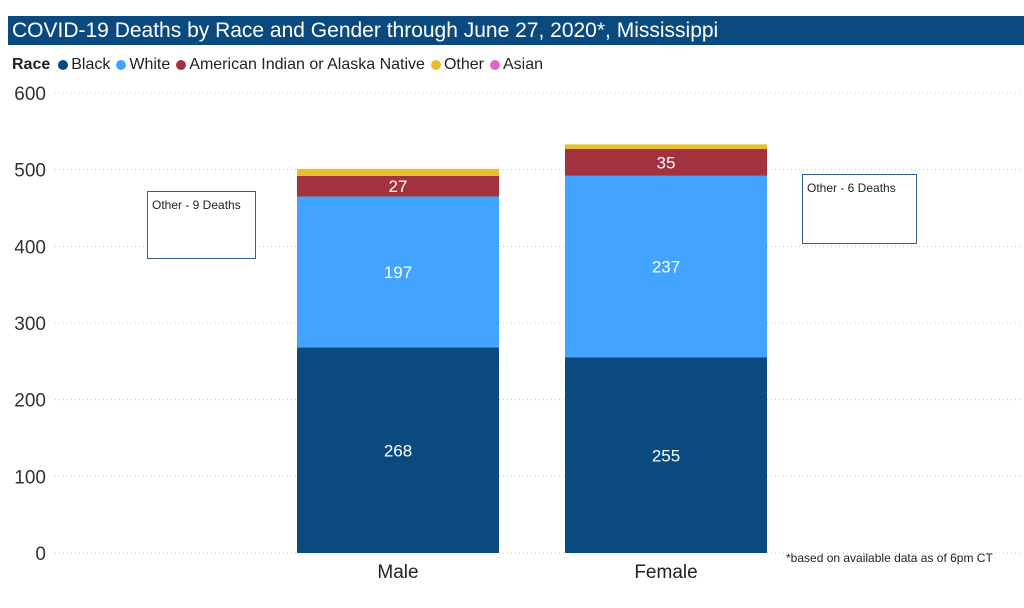 Image resolution: width=1024 pixels, height=608 pixels. Describe the element at coordinates (30, 477) in the screenshot. I see `y-tick-label-100: 100` at that location.